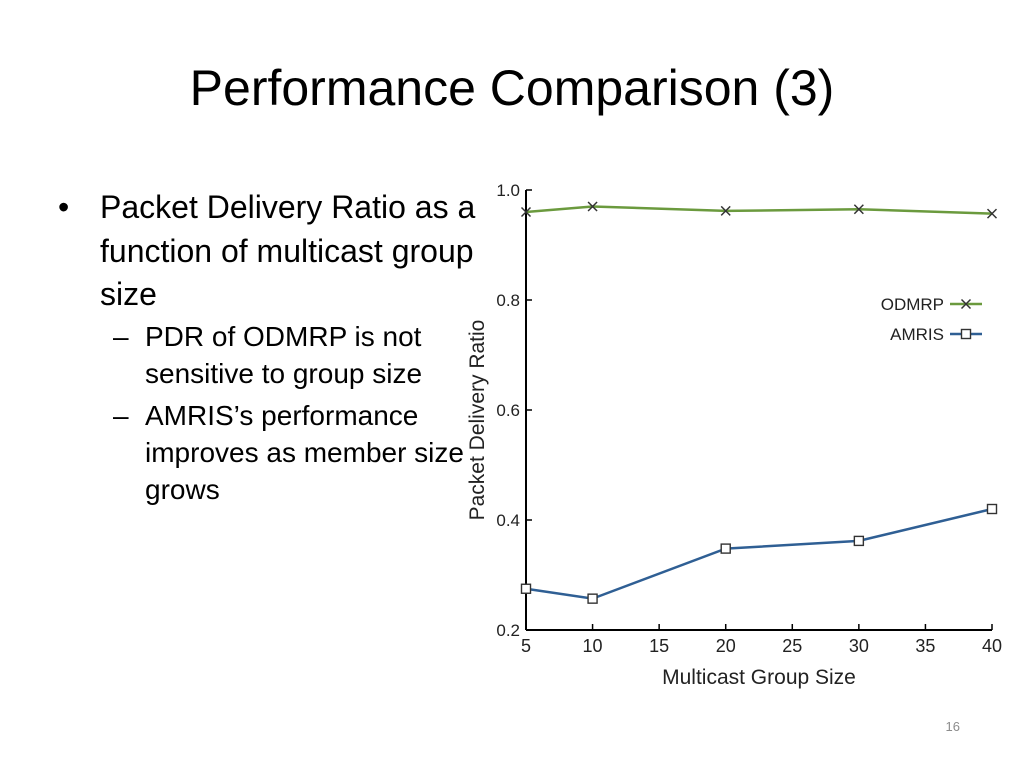 Image resolution: width=1024 pixels, height=768 pixels. Describe the element at coordinates (966, 304) in the screenshot. I see `legend-marker-odmrp` at that location.